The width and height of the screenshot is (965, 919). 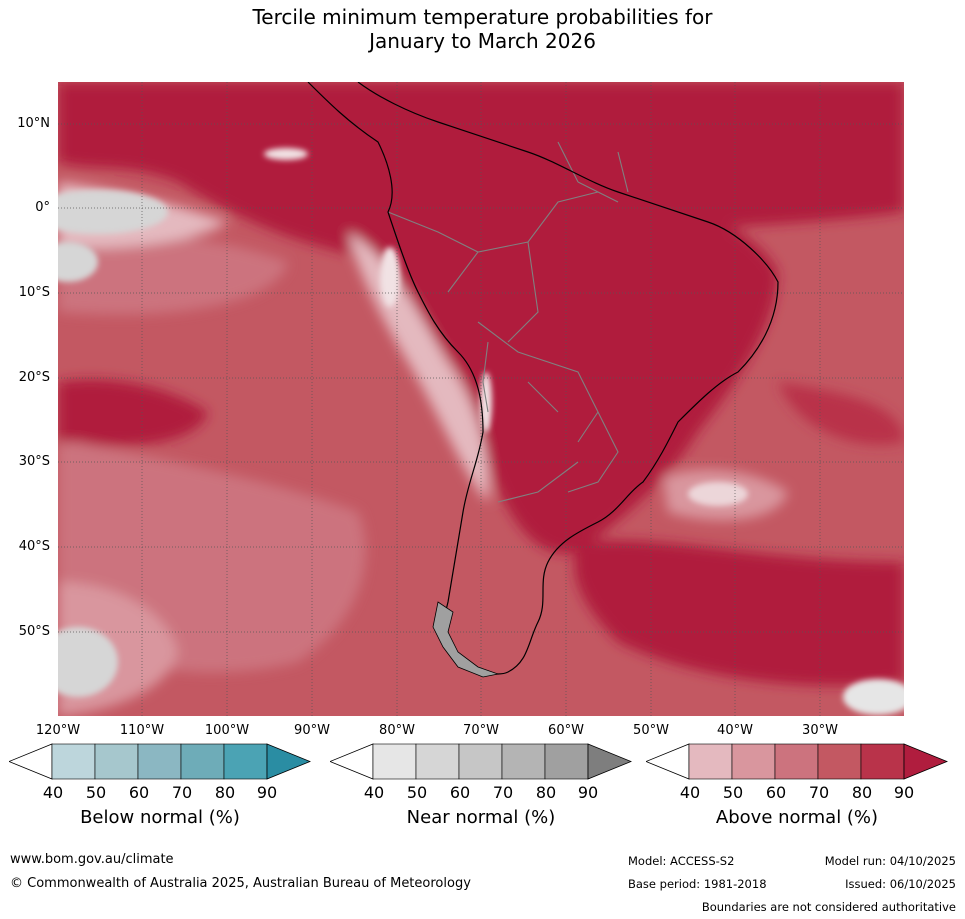 What do you see at coordinates (139, 792) in the screenshot?
I see `below-tick-60: 60` at bounding box center [139, 792].